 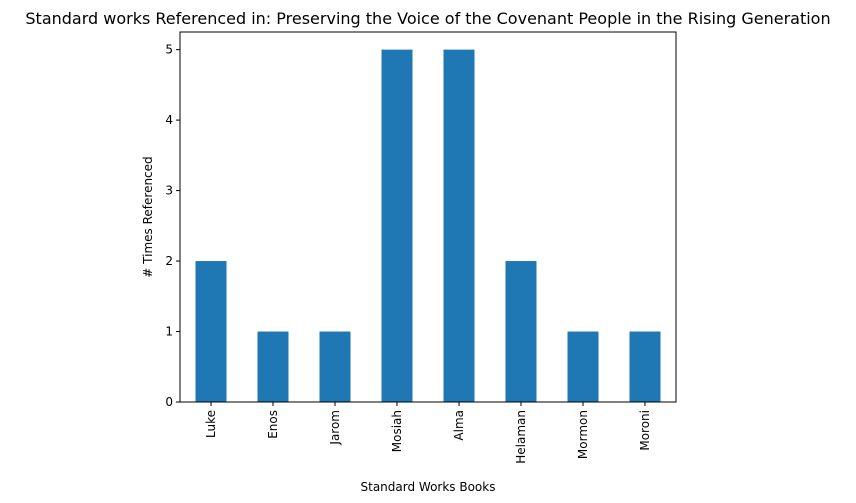 I want to click on y-axis-label: # Times Referenced, so click(x=148, y=216).